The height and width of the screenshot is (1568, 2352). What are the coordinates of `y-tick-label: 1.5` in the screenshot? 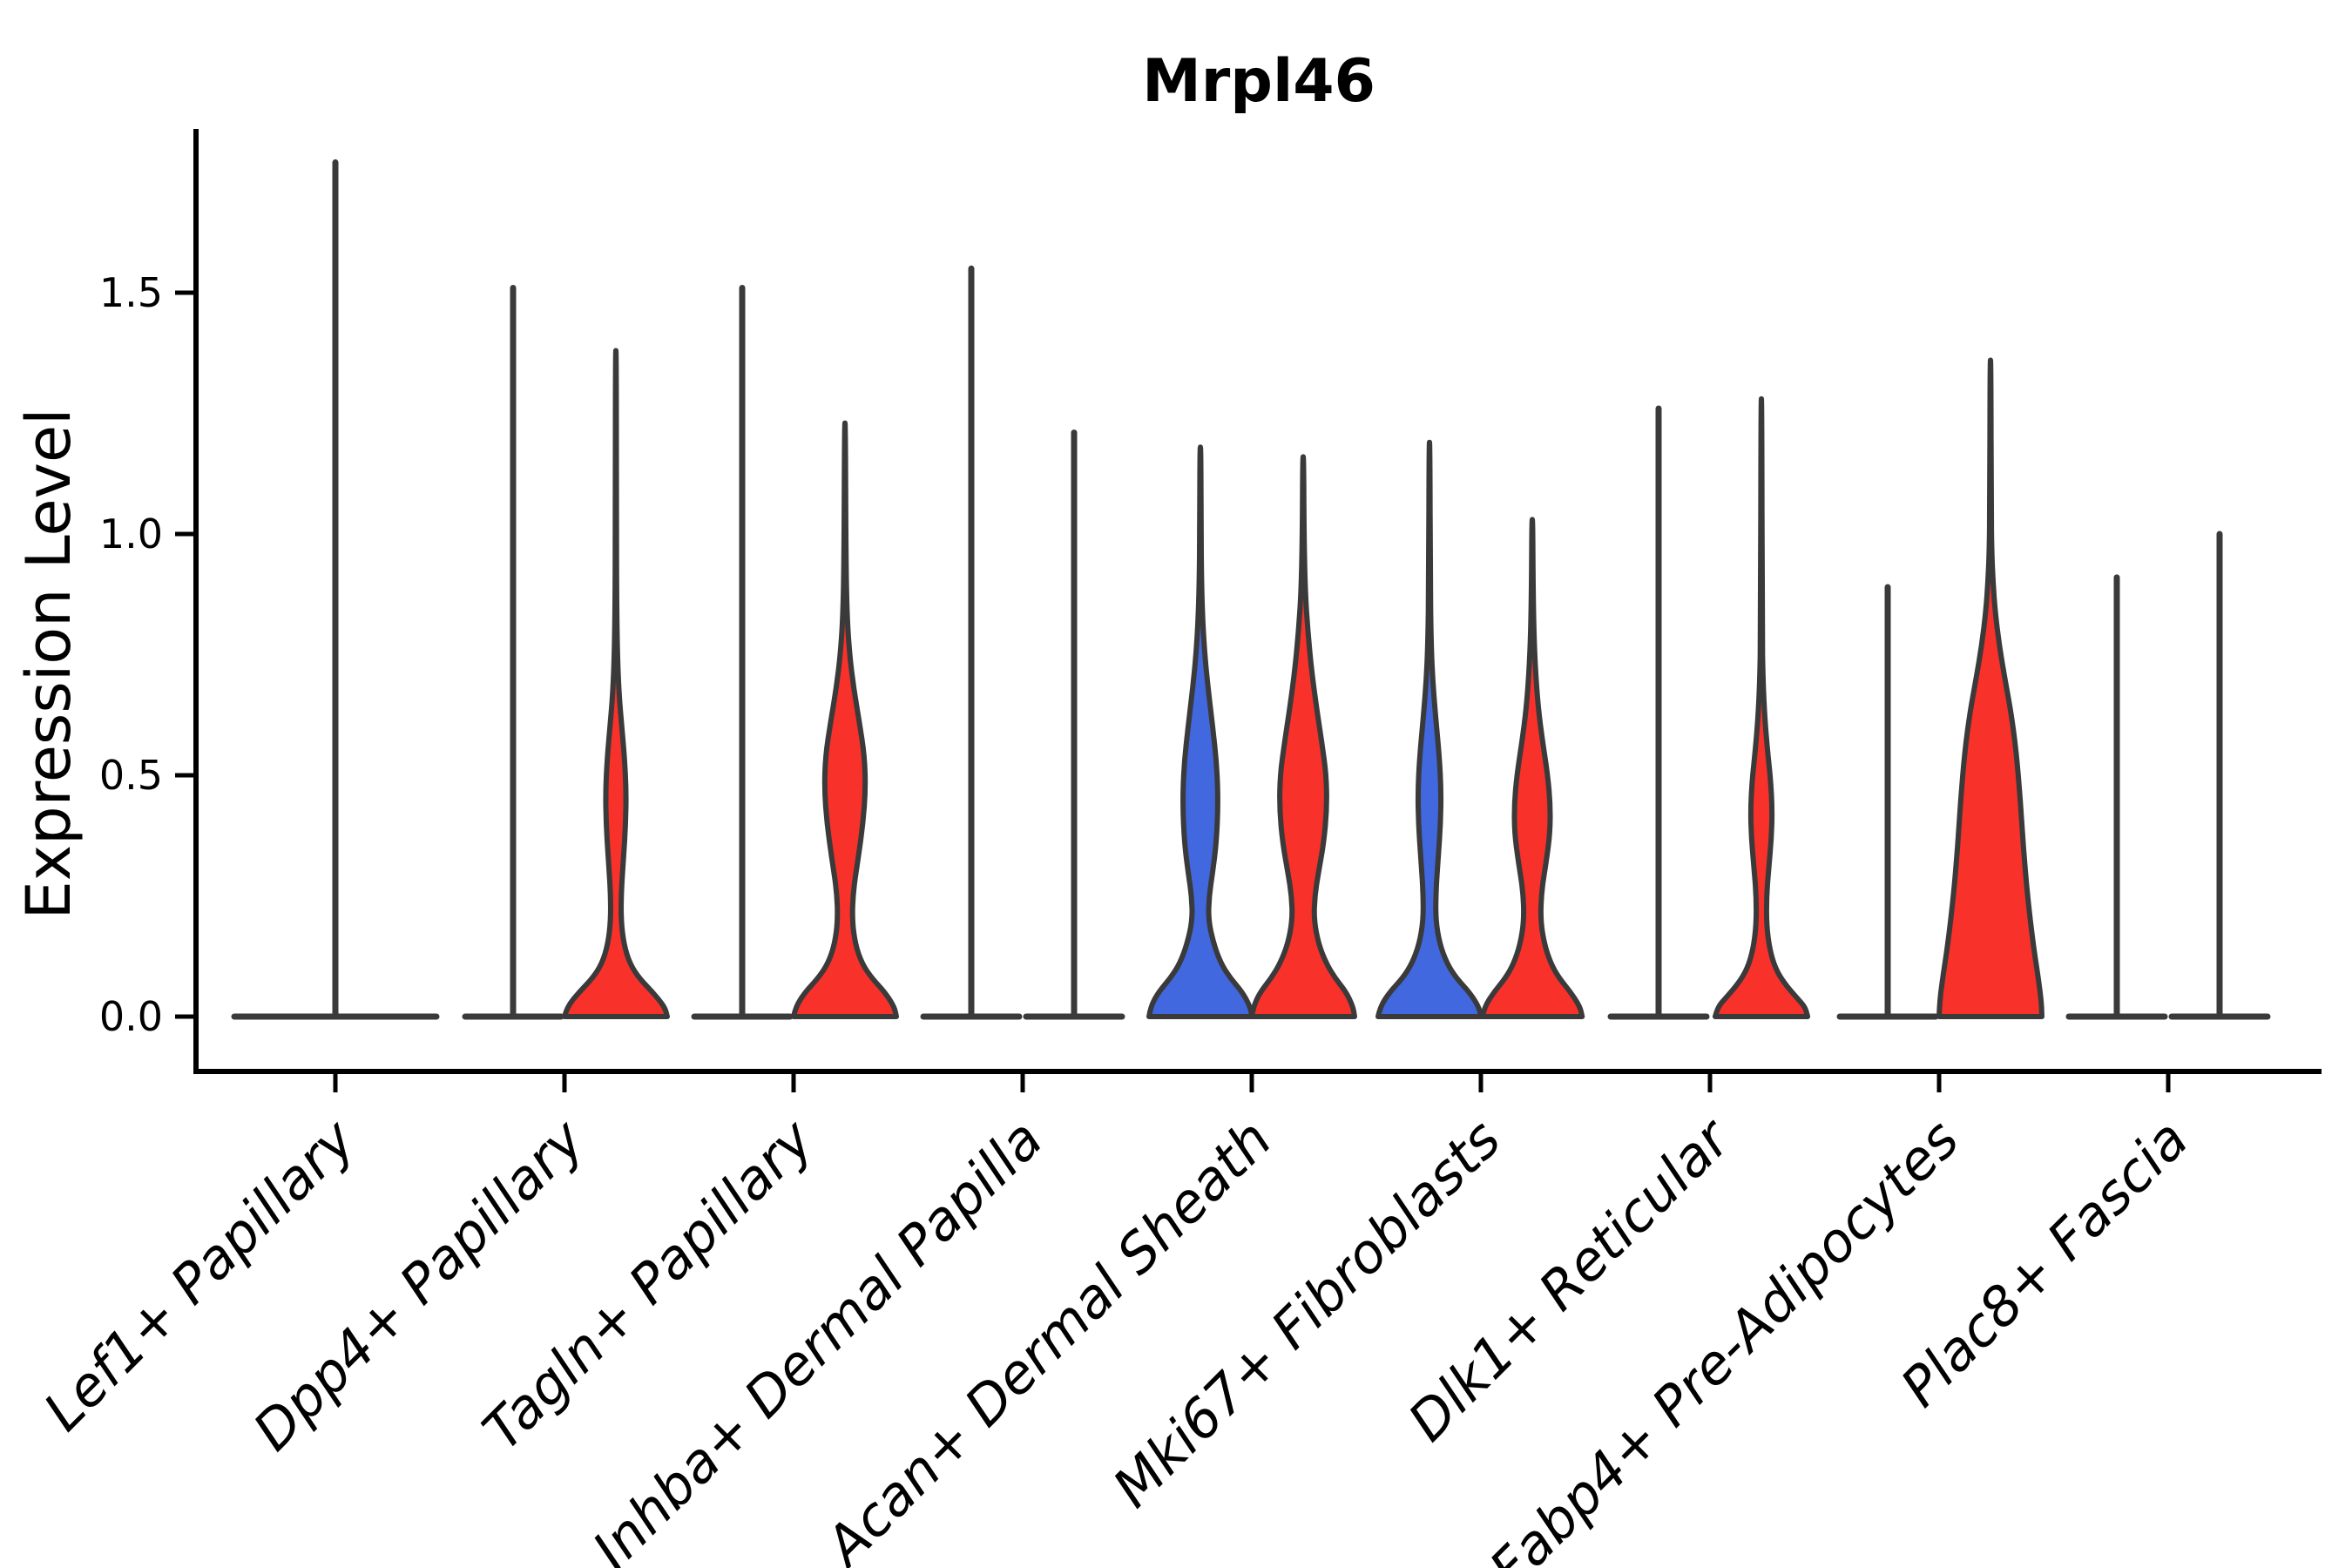 It's located at (131, 292).